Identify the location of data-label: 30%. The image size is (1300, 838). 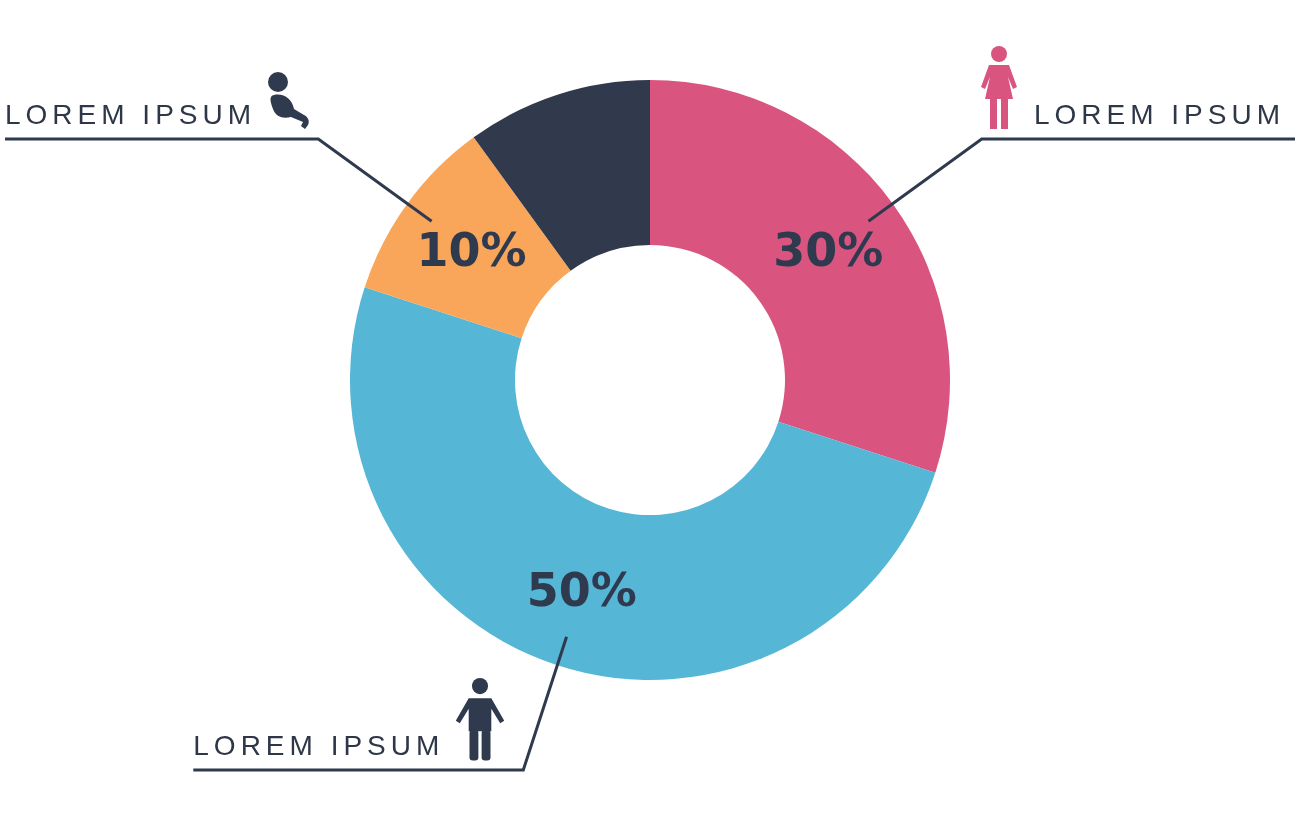
(828, 250).